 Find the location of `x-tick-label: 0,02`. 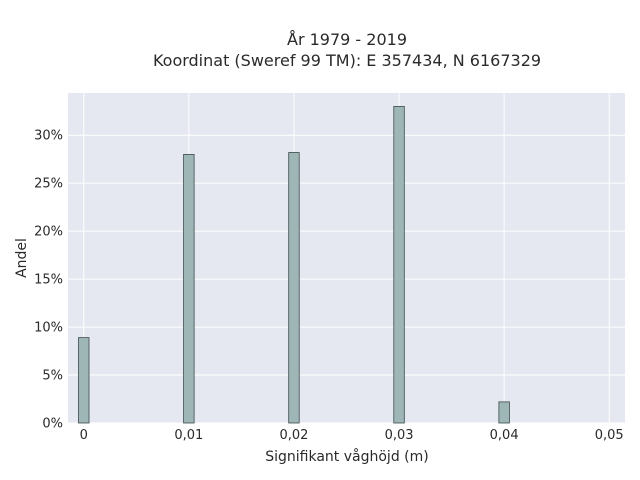

x-tick-label: 0,02 is located at coordinates (293, 435).